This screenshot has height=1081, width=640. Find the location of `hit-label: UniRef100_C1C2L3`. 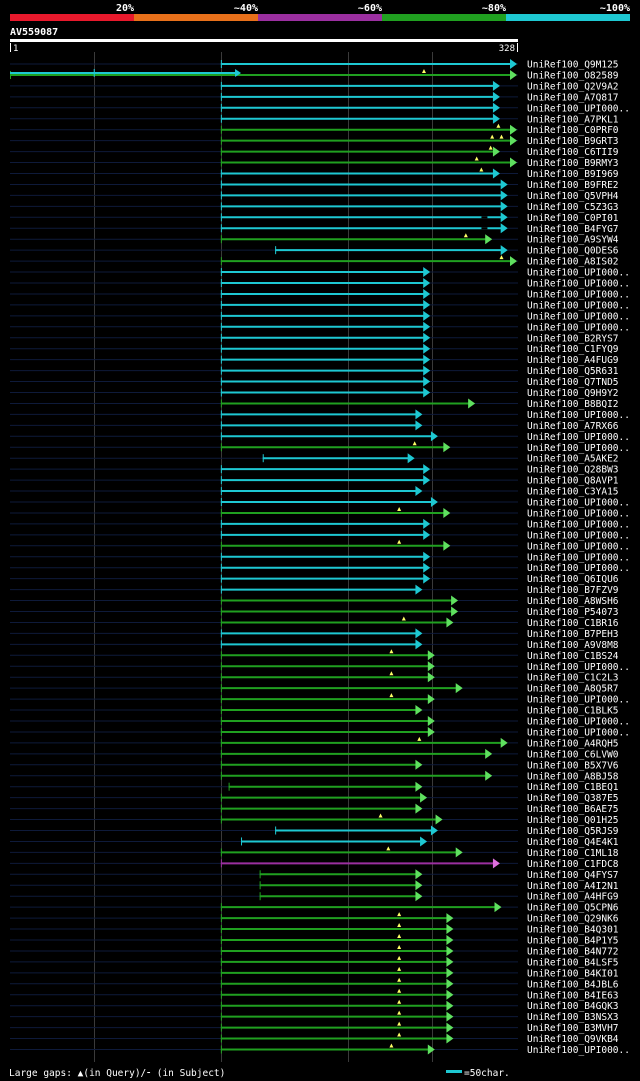

hit-label: UniRef100_C1C2L3 is located at coordinates (573, 678).